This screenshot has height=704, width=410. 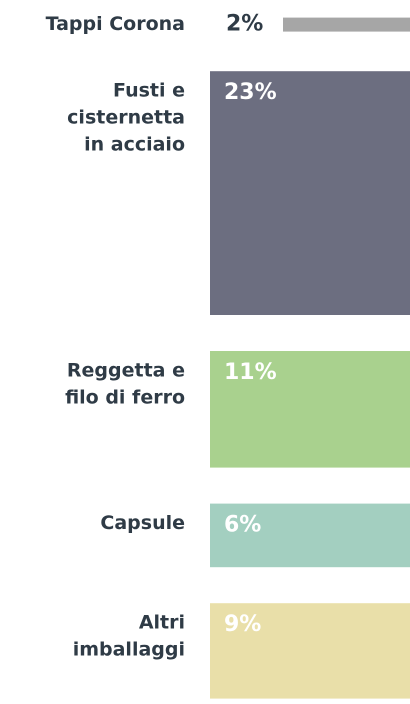 What do you see at coordinates (162, 623) in the screenshot?
I see `category-label: Altri` at bounding box center [162, 623].